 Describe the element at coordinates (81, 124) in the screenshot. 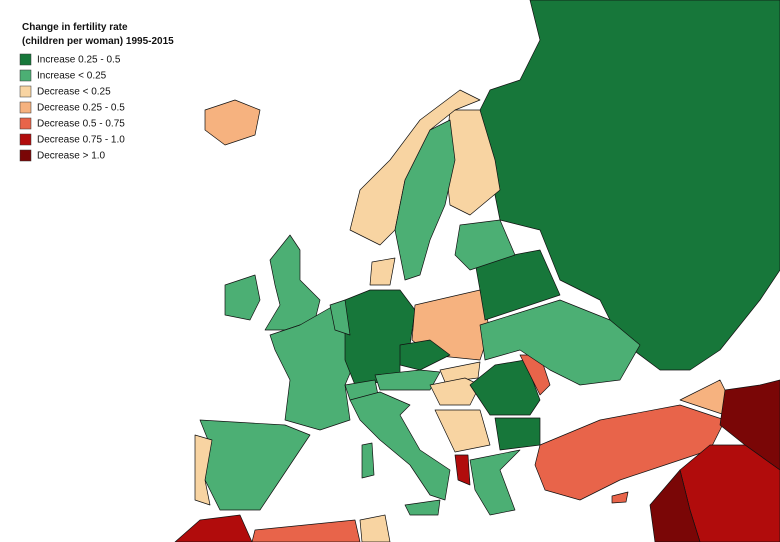

I see `legend-label: Decrease 0.5 - 0.75` at that location.